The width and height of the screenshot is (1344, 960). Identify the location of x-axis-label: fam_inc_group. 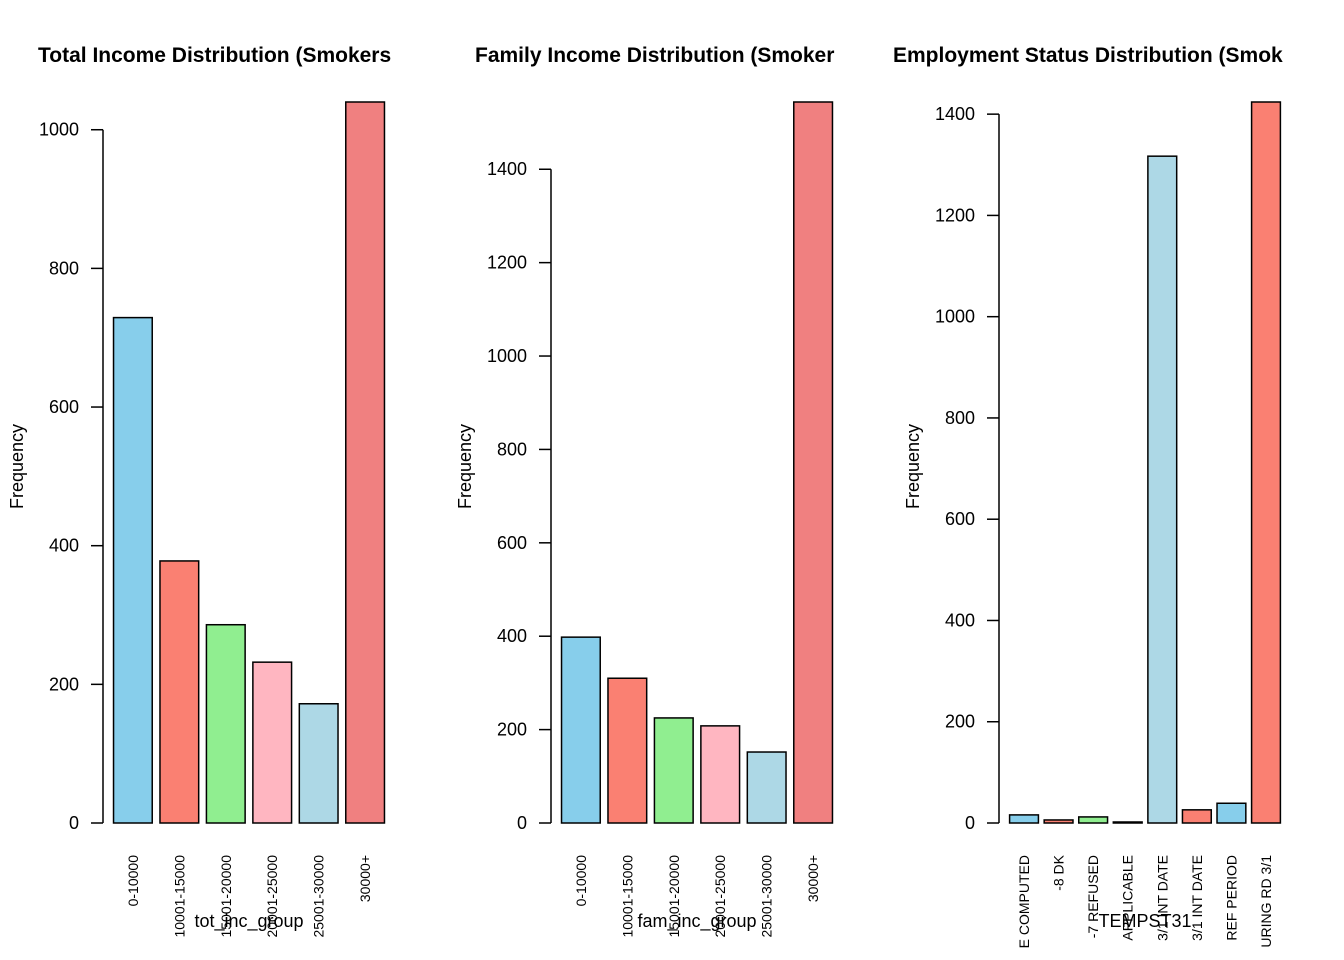
(696, 921).